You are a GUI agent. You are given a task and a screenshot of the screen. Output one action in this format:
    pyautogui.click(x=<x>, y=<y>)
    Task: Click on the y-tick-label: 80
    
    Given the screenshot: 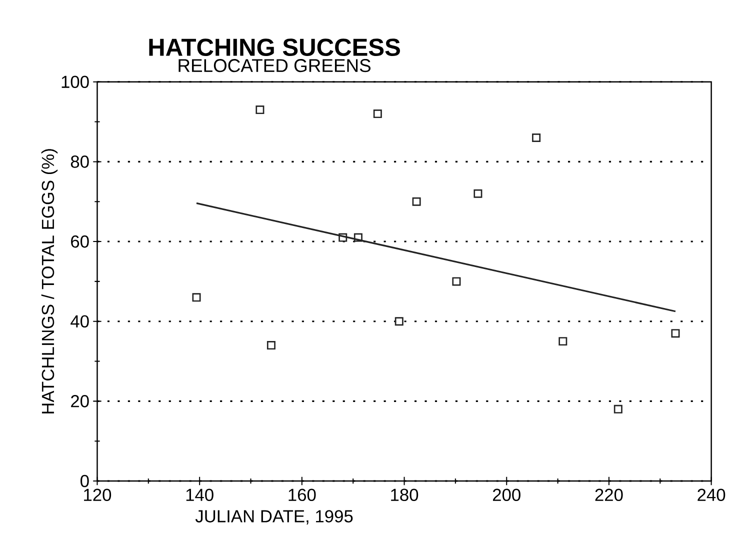 What is the action you would take?
    pyautogui.click(x=79, y=162)
    